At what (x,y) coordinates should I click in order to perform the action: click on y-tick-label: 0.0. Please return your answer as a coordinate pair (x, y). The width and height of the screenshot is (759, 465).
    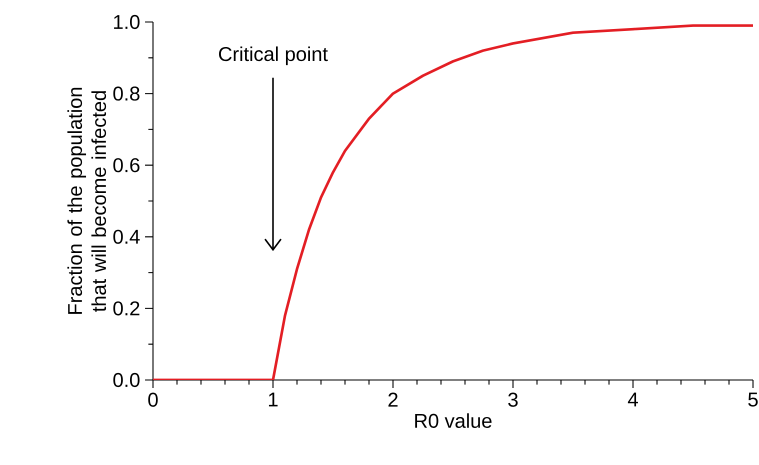
    Looking at the image, I should click on (126, 380).